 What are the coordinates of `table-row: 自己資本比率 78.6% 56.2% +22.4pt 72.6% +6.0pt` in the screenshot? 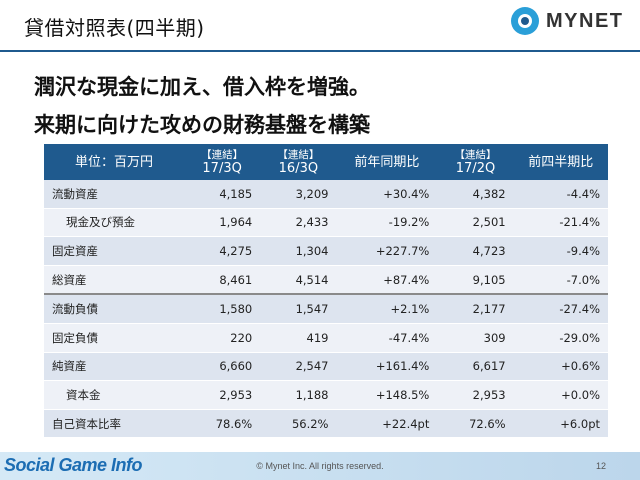 It's located at (326, 424).